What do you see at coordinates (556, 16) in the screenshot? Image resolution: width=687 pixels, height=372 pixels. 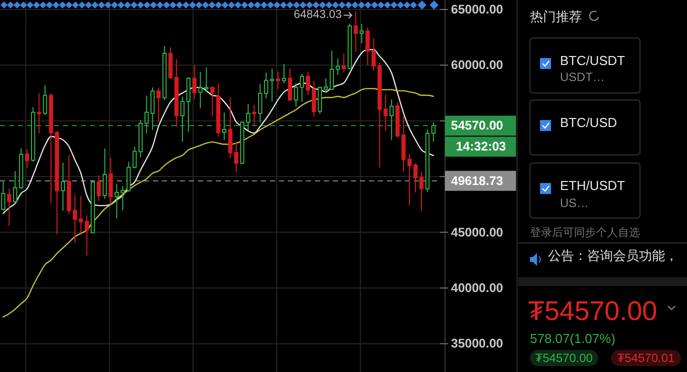 I see `text: 热门推荐` at bounding box center [556, 16].